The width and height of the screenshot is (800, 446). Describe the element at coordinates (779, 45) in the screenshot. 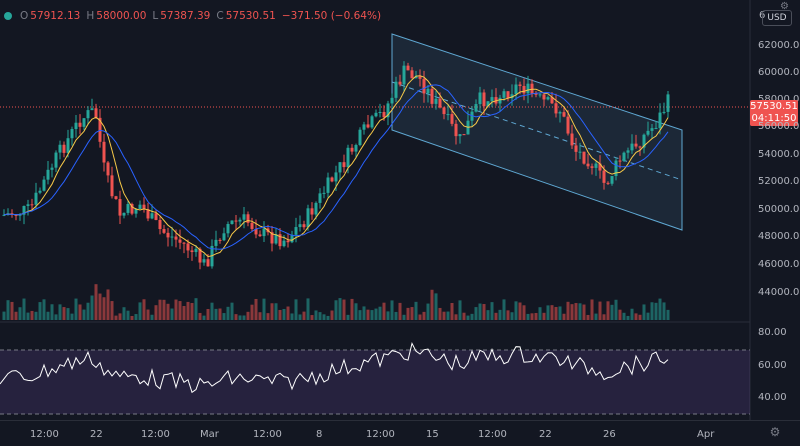

I see `price-tick: 62000.00` at that location.